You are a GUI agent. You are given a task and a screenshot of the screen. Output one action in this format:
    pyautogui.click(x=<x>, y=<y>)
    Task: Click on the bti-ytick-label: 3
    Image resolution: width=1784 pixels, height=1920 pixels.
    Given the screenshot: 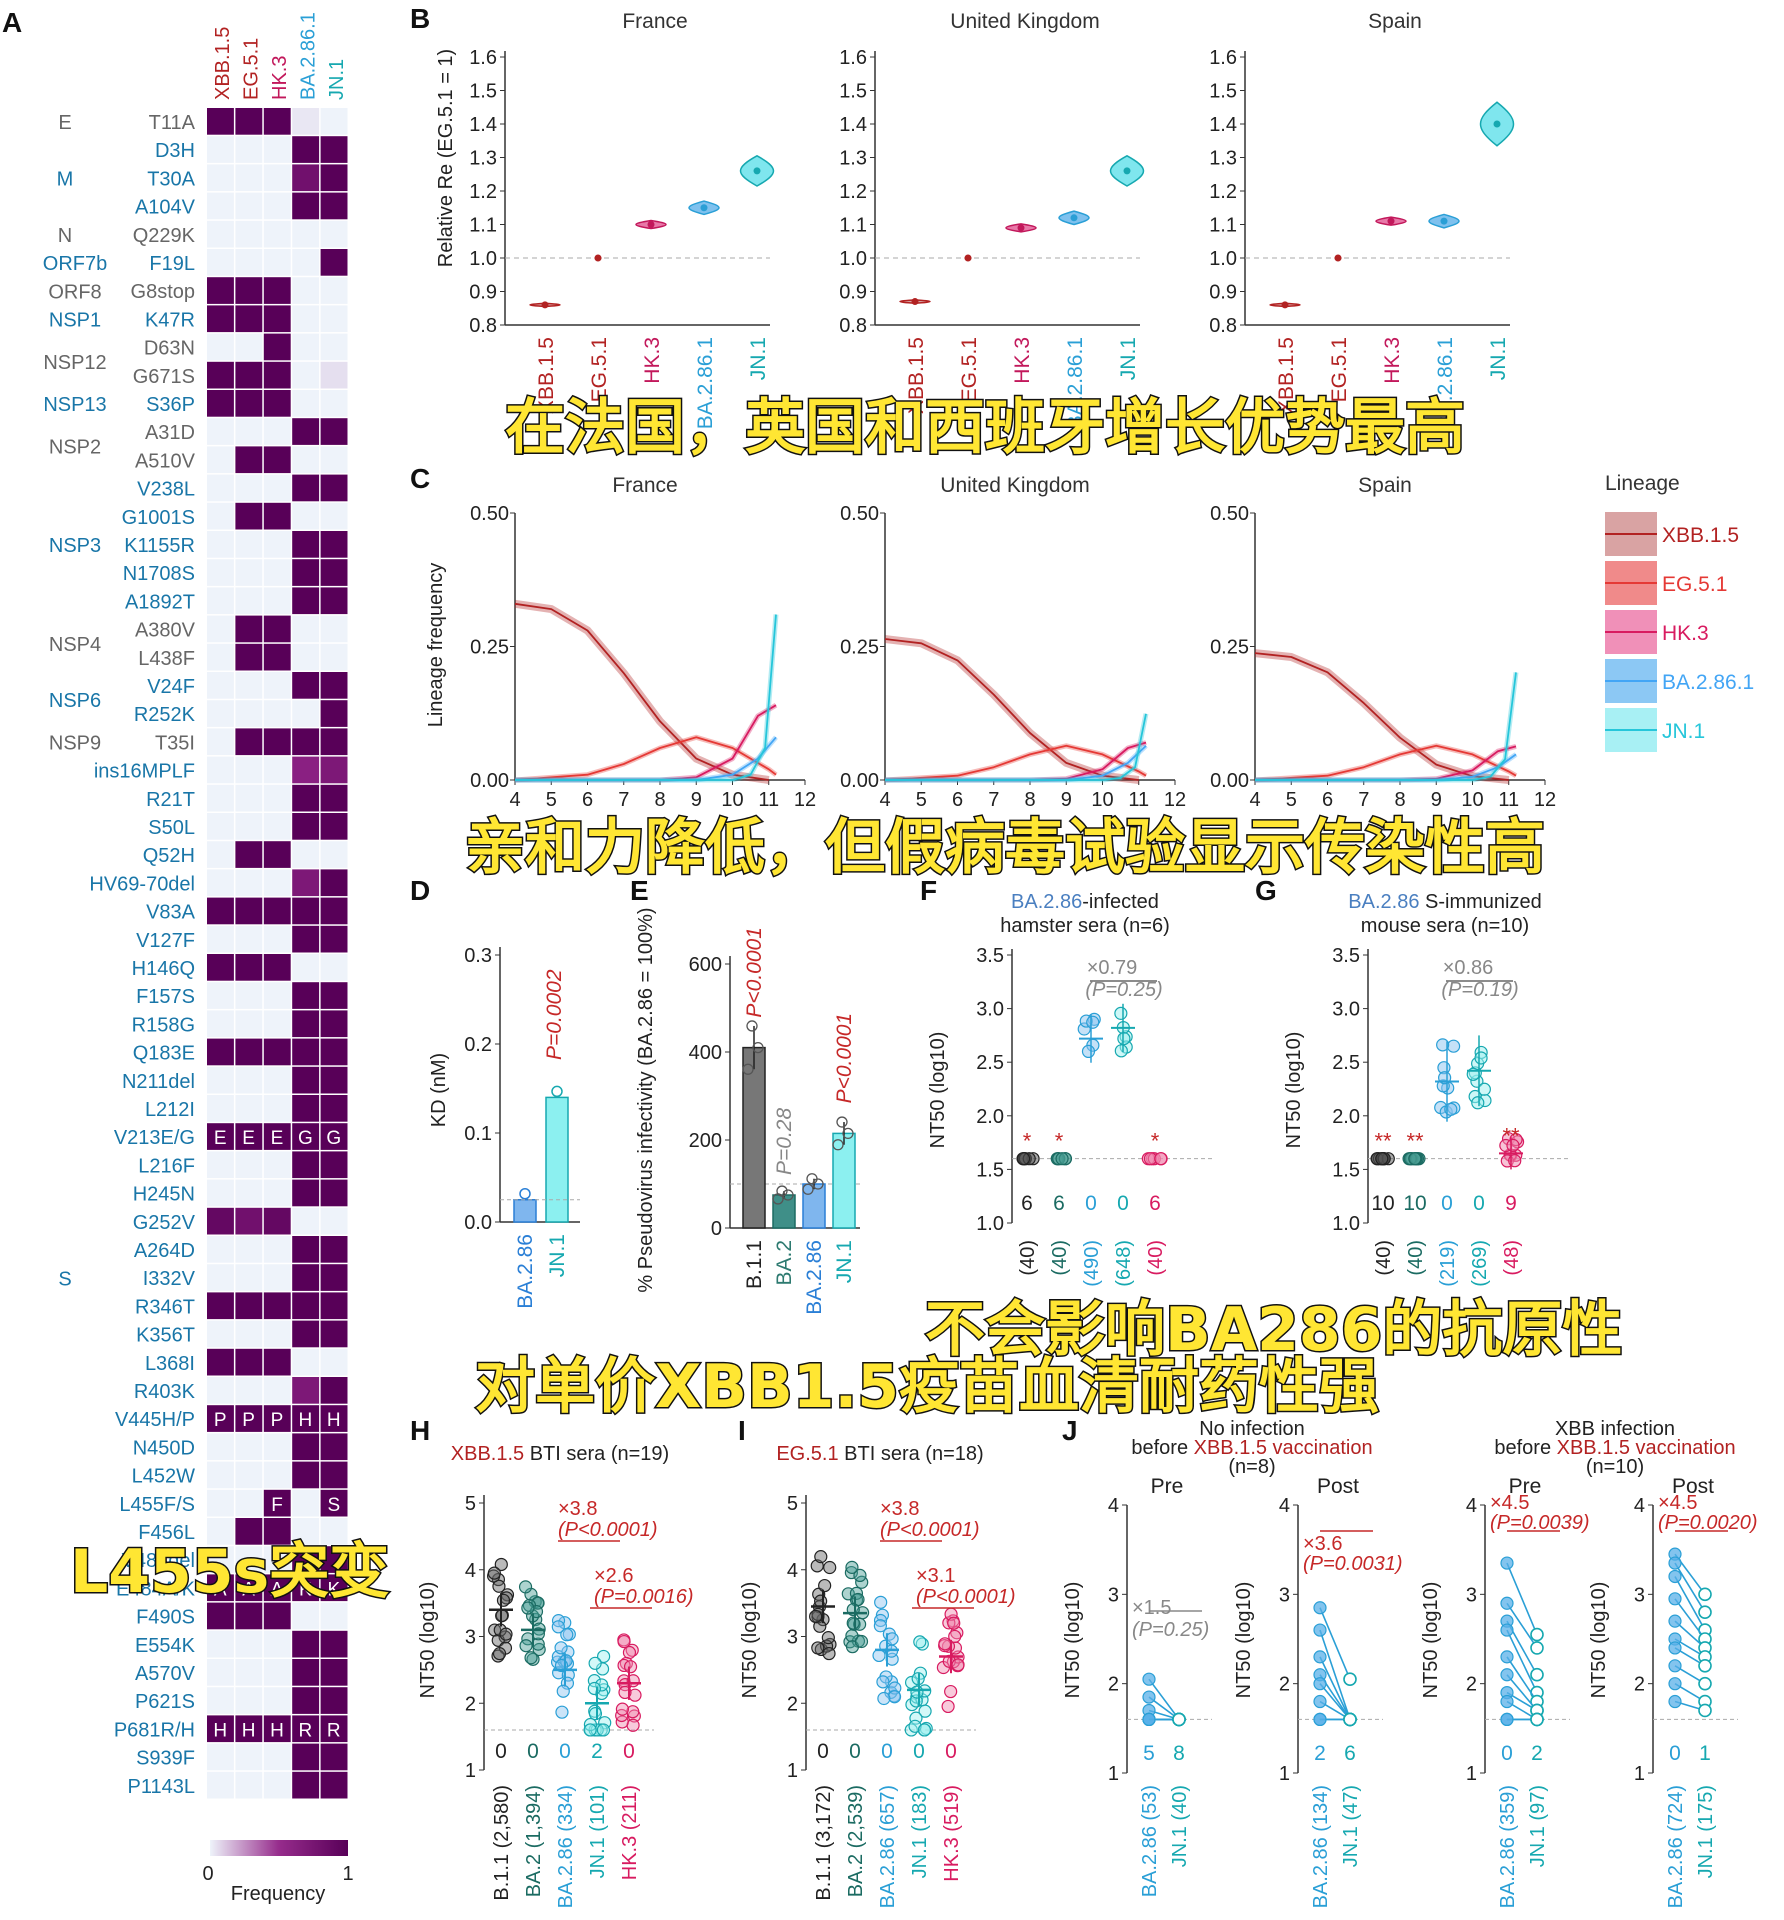 What is the action you would take?
    pyautogui.click(x=470, y=1638)
    